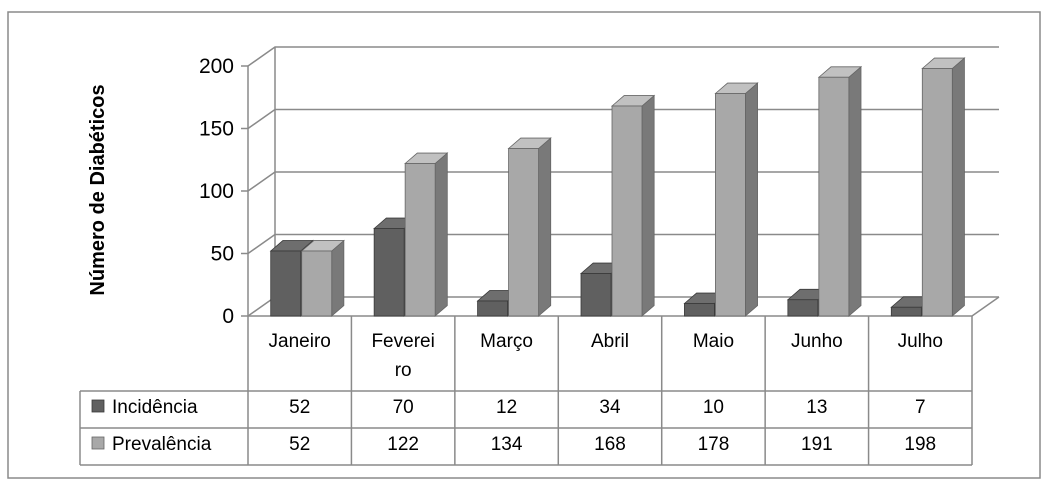  I want to click on data-cell: 34, so click(610, 407).